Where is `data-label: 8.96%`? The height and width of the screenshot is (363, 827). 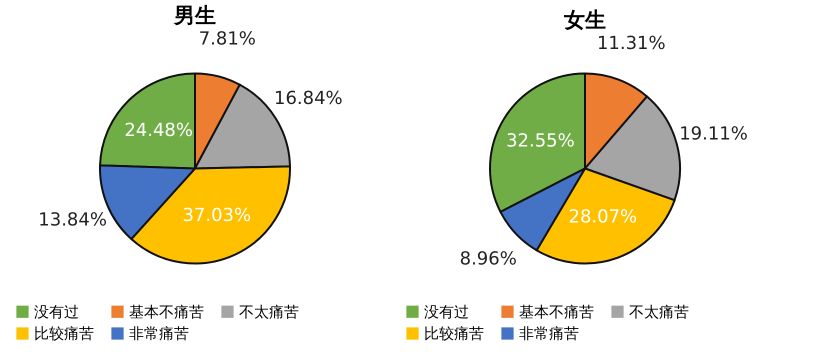
data-label: 8.96% is located at coordinates (488, 259).